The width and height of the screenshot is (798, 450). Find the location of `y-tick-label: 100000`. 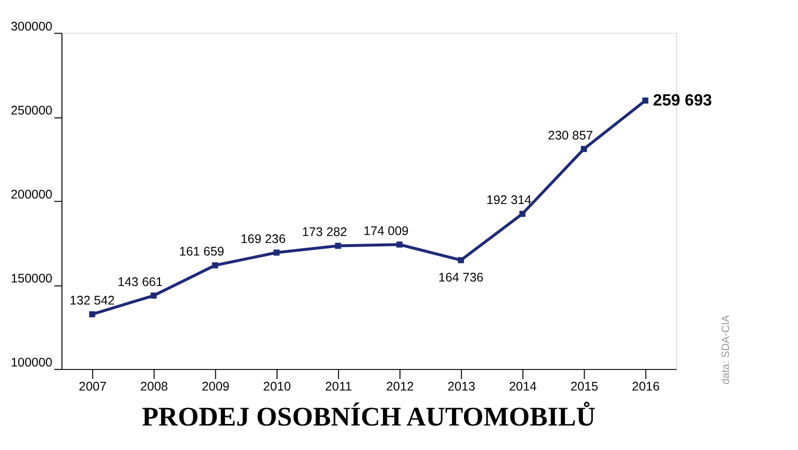

y-tick-label: 100000 is located at coordinates (31, 363).